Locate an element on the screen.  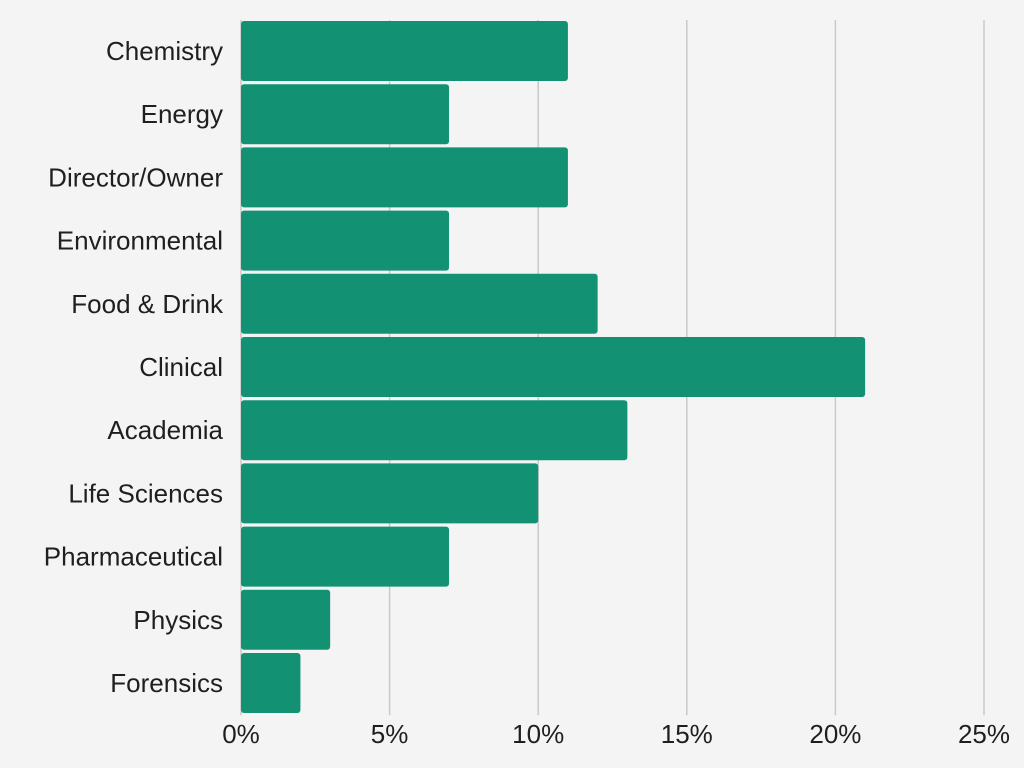
bar-director-owner is located at coordinates (404, 177).